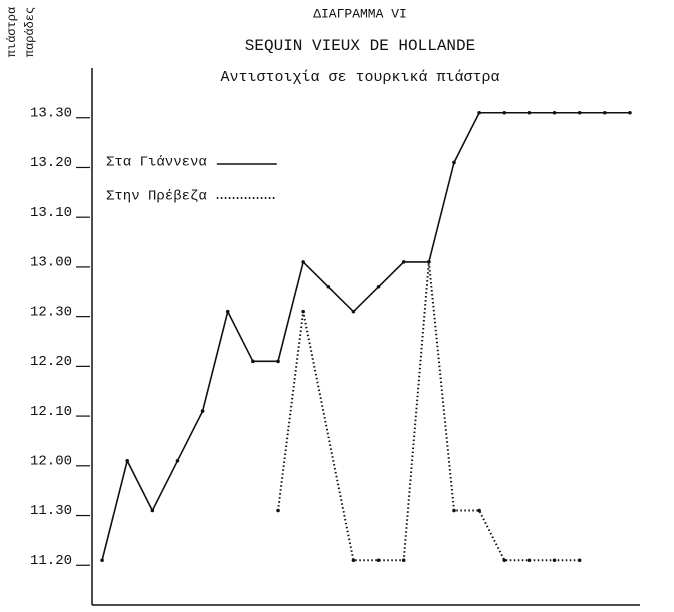 This screenshot has height=612, width=674. Describe the element at coordinates (51, 511) in the screenshot. I see `y-tick-label: 11.30` at that location.